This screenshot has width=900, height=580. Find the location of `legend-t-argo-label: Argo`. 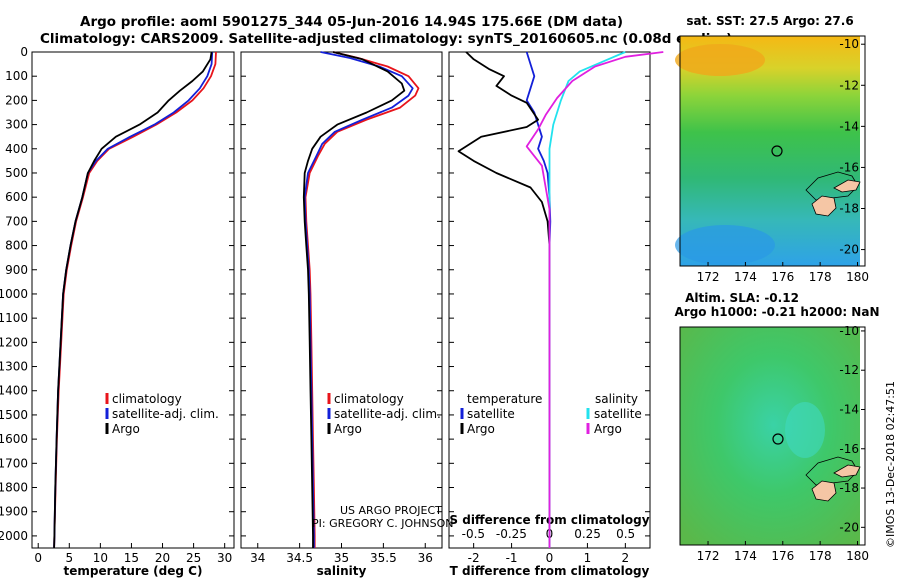

legend-t-argo-label: Argo is located at coordinates (481, 429).